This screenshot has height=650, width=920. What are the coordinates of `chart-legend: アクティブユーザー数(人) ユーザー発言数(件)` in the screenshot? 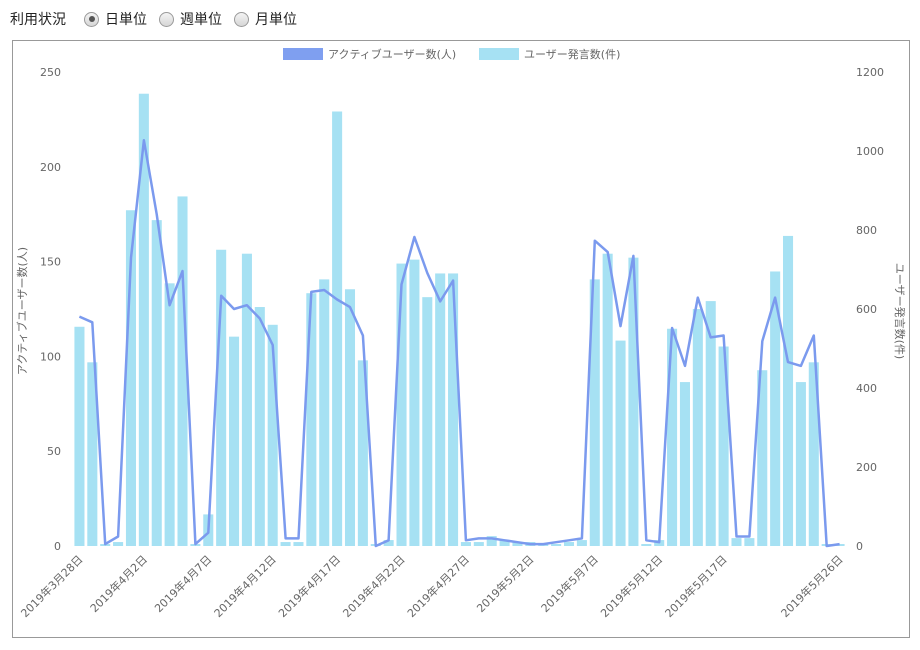 It's located at (451, 54).